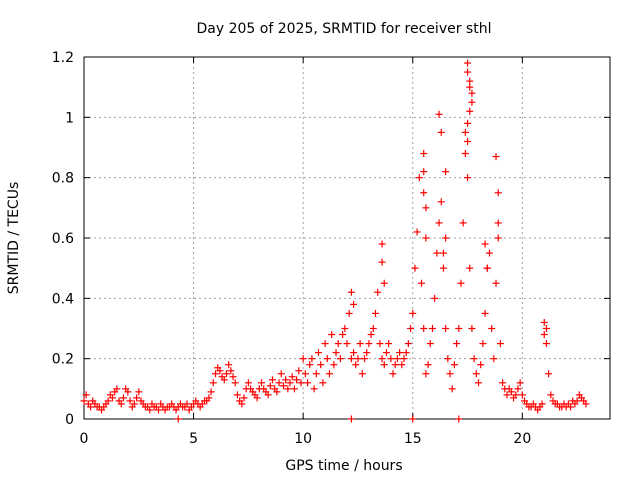  I want to click on x-tick-label: 15, so click(413, 439).